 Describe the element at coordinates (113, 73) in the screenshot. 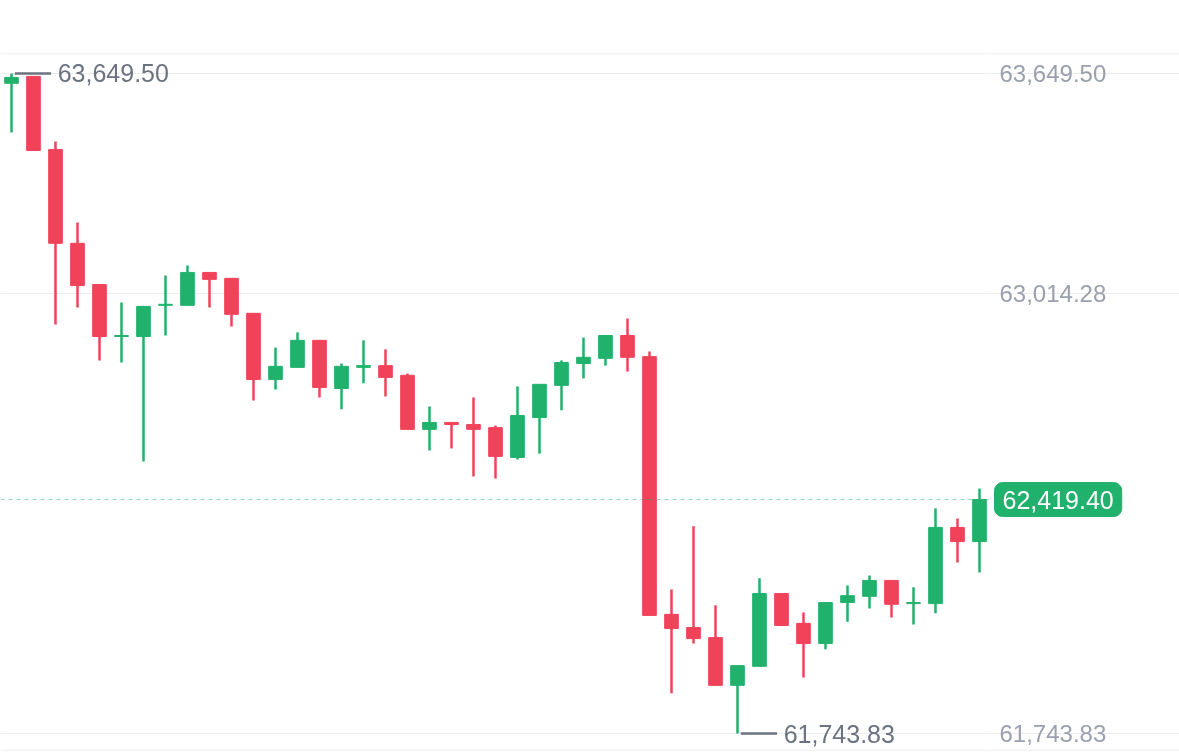

I see `annotation: 63,649.50` at that location.